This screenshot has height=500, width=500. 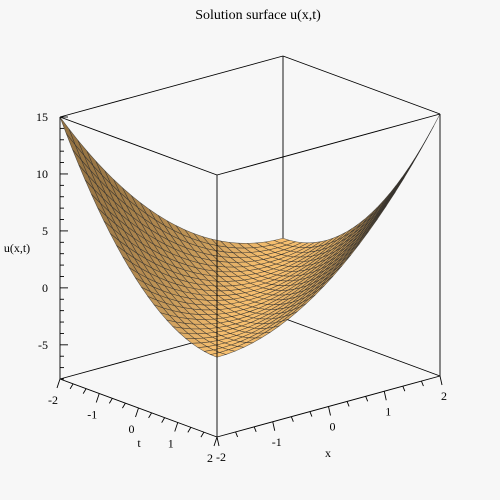 What do you see at coordinates (42, 117) in the screenshot?
I see `z-tick-label: 15` at bounding box center [42, 117].